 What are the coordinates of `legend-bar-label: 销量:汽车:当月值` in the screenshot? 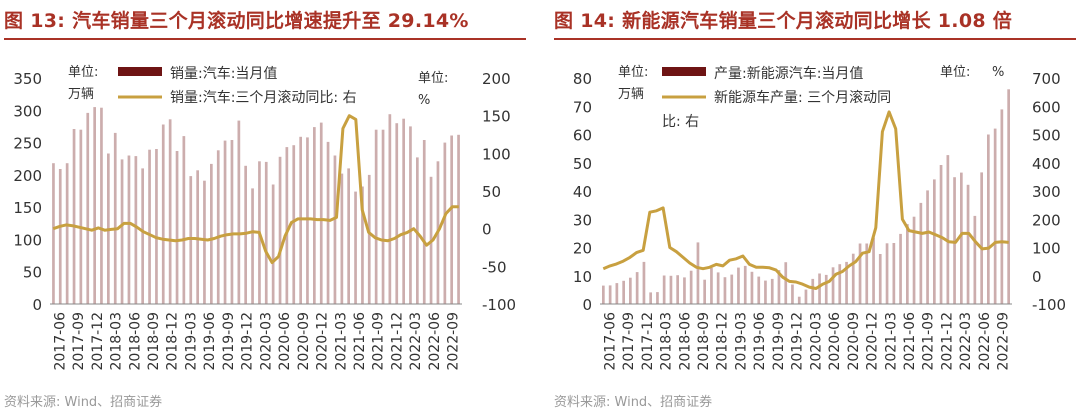 It's located at (223, 73).